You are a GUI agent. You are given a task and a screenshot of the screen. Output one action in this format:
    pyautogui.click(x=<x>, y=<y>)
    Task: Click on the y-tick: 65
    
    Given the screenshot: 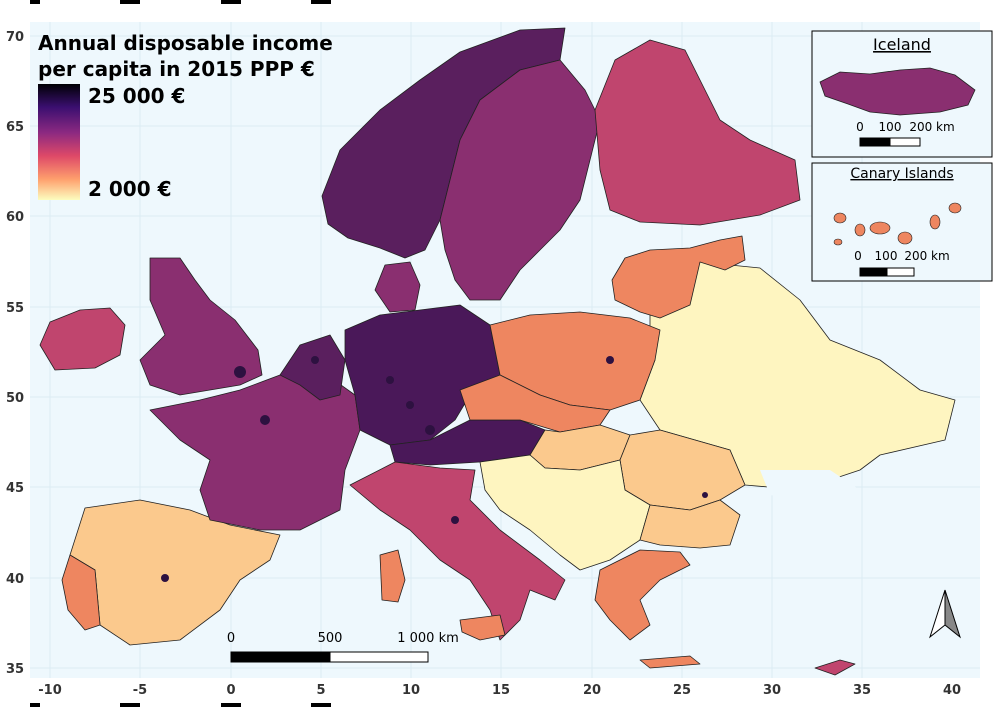 What is the action you would take?
    pyautogui.click(x=15, y=127)
    